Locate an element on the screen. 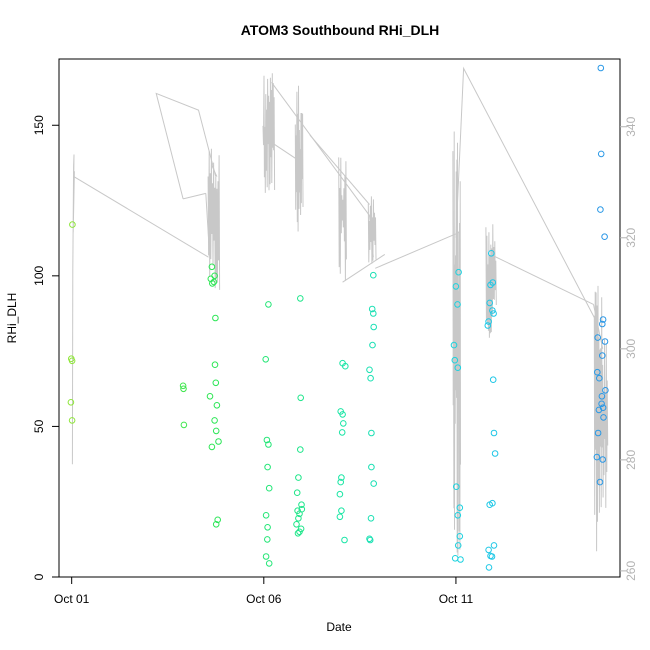  y2-tick-label: 280 is located at coordinates (631, 460).